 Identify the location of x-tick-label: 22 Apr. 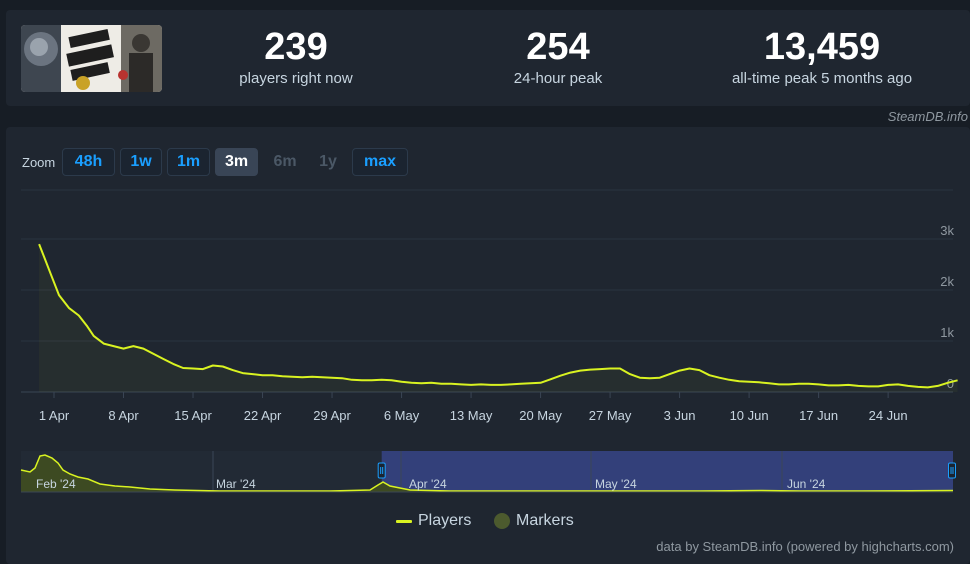
(263, 415).